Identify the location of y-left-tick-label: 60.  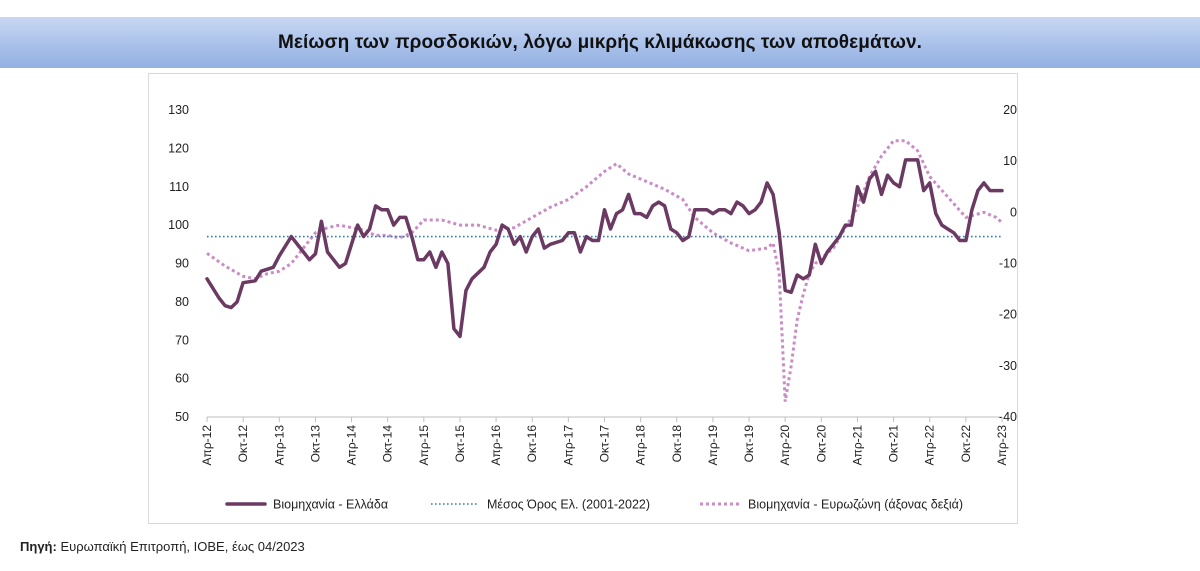
(182, 379).